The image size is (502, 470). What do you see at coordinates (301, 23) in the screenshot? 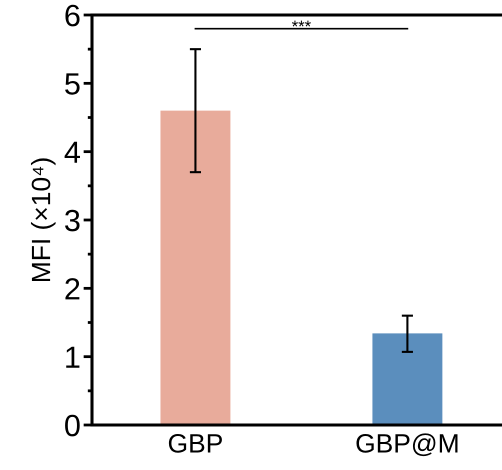
I see `annotation: ***` at bounding box center [301, 23].